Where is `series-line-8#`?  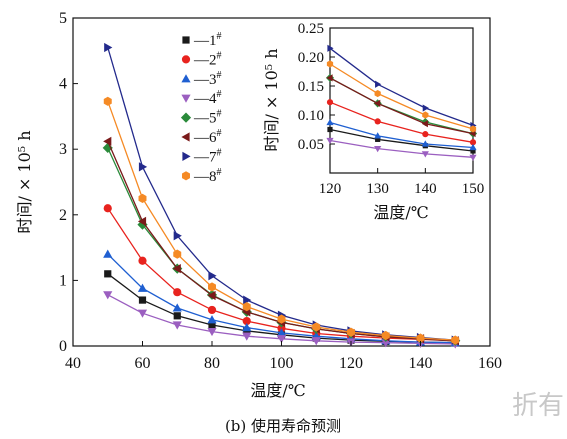
series-line-8# is located at coordinates (401, 96).